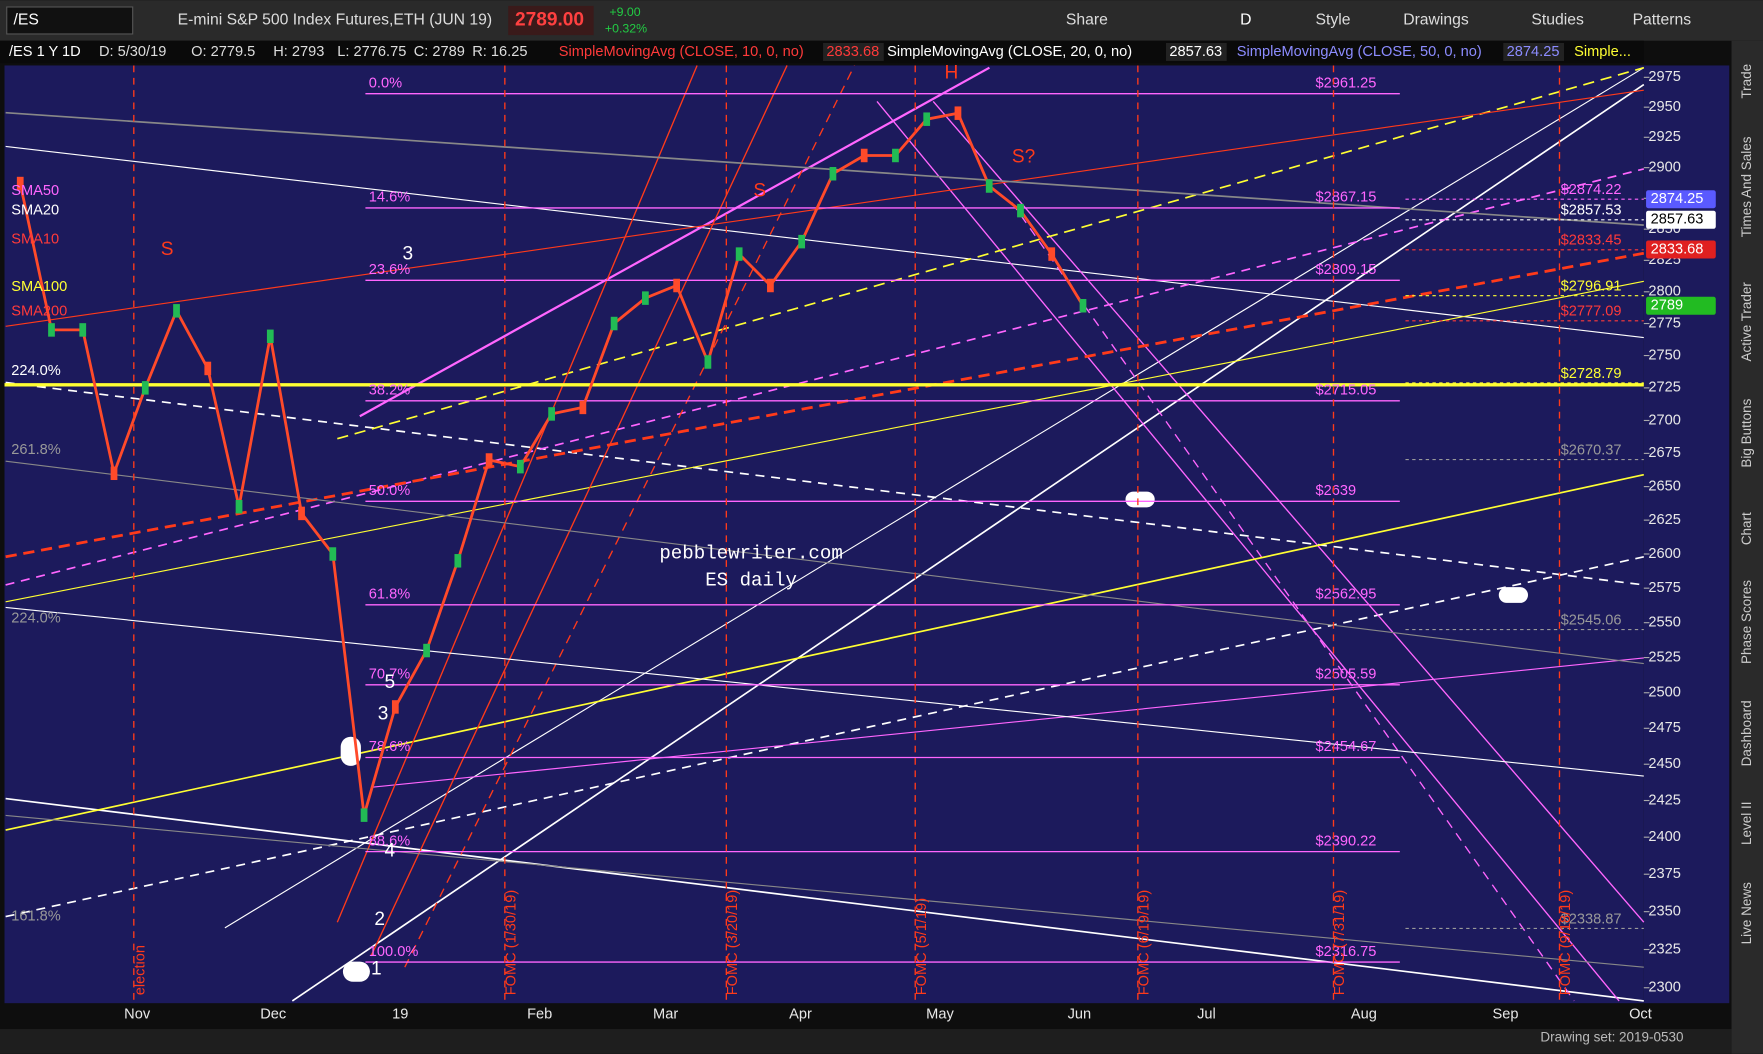 The height and width of the screenshot is (1054, 1763). I want to click on event-label: election, so click(140, 970).